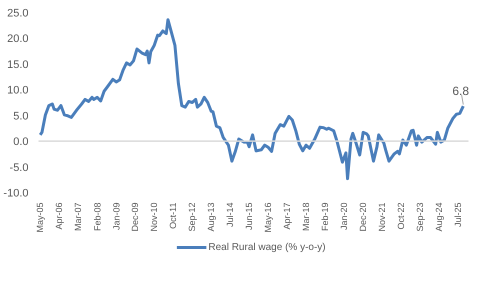  What do you see at coordinates (59, 216) in the screenshot?
I see `x-tick-label: Apr-06` at bounding box center [59, 216].